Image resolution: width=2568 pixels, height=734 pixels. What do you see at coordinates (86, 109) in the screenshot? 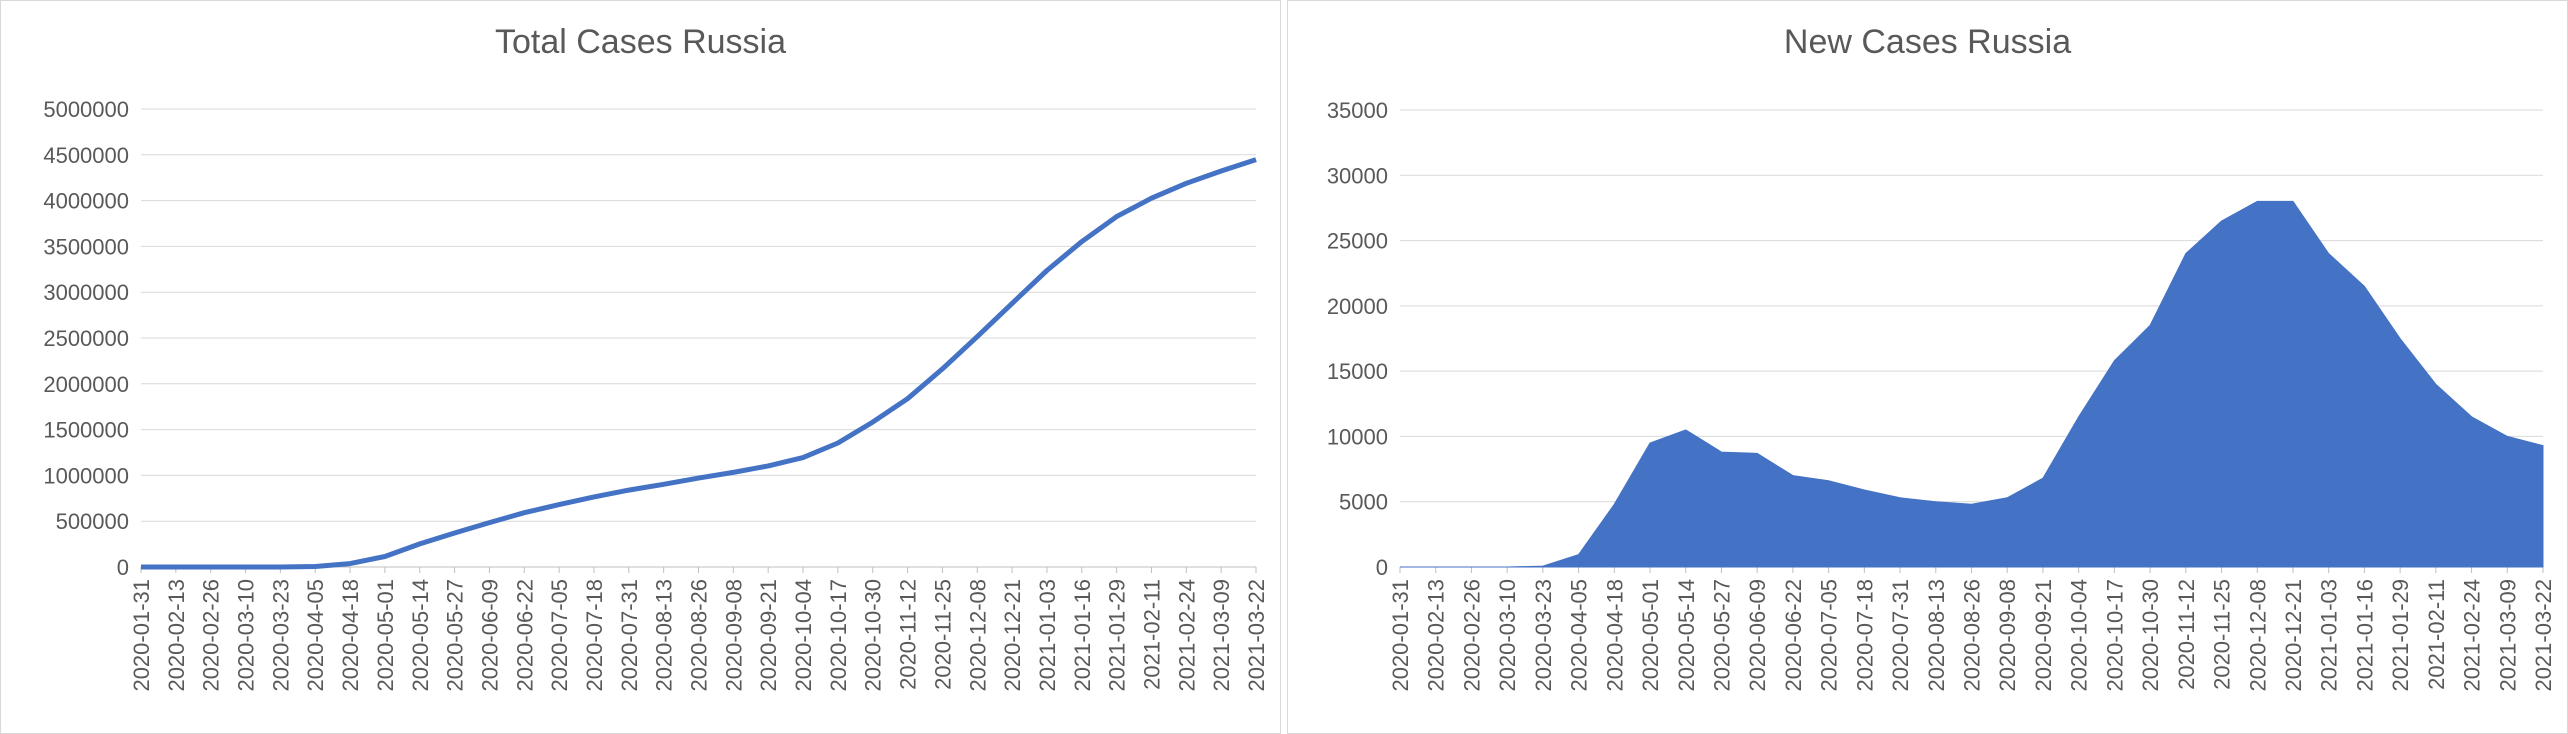
I see `y-tick-label: 5000000` at bounding box center [86, 109].